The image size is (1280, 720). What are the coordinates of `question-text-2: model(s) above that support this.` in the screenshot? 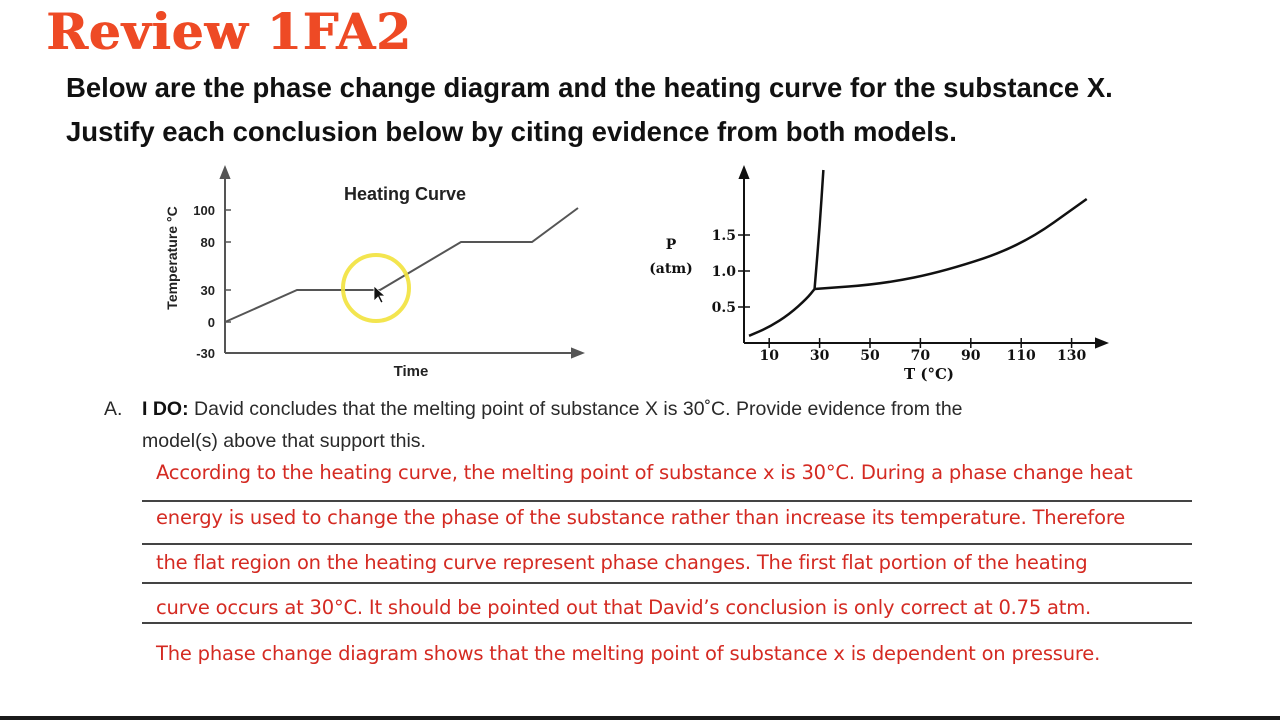 It's located at (284, 441).